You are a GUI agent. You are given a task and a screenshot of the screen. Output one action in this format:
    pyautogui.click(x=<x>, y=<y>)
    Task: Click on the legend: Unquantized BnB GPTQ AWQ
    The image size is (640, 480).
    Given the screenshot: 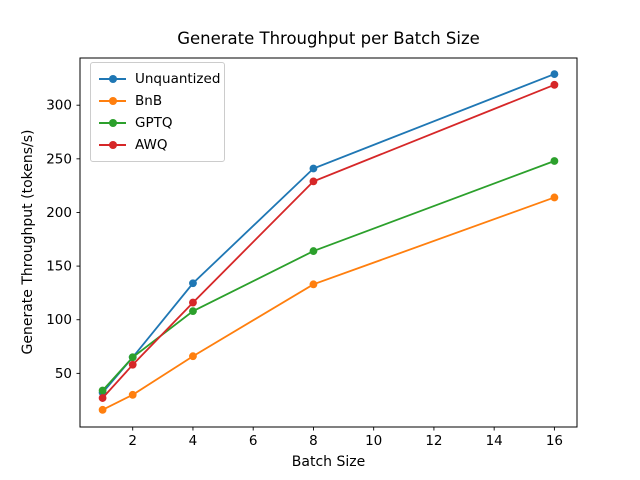 What is the action you would take?
    pyautogui.click(x=157, y=112)
    